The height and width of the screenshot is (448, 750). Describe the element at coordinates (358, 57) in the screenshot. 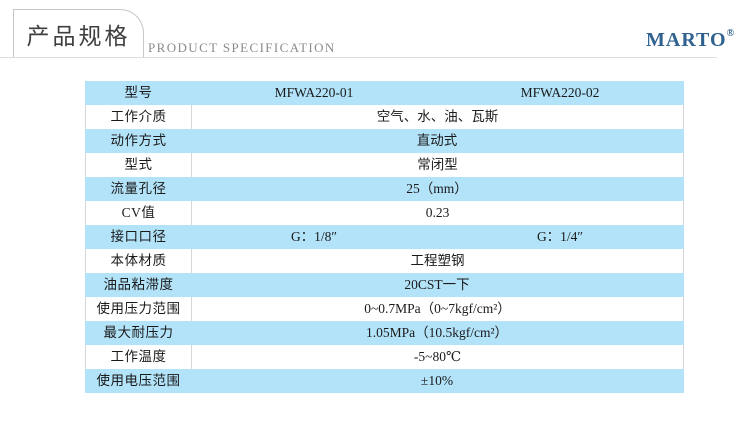

I see `header-divider` at that location.